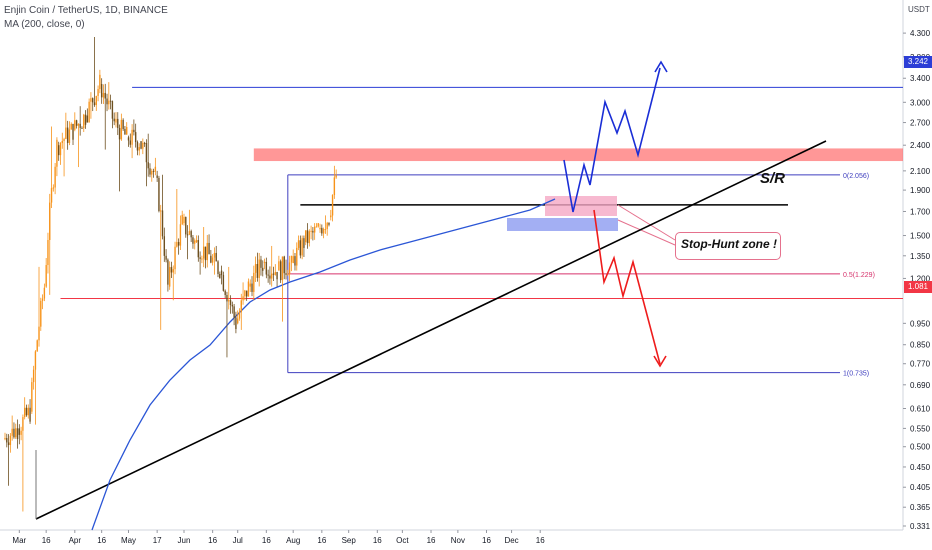 The height and width of the screenshot is (550, 932). I want to click on price-badge-3242: 3.242, so click(918, 62).